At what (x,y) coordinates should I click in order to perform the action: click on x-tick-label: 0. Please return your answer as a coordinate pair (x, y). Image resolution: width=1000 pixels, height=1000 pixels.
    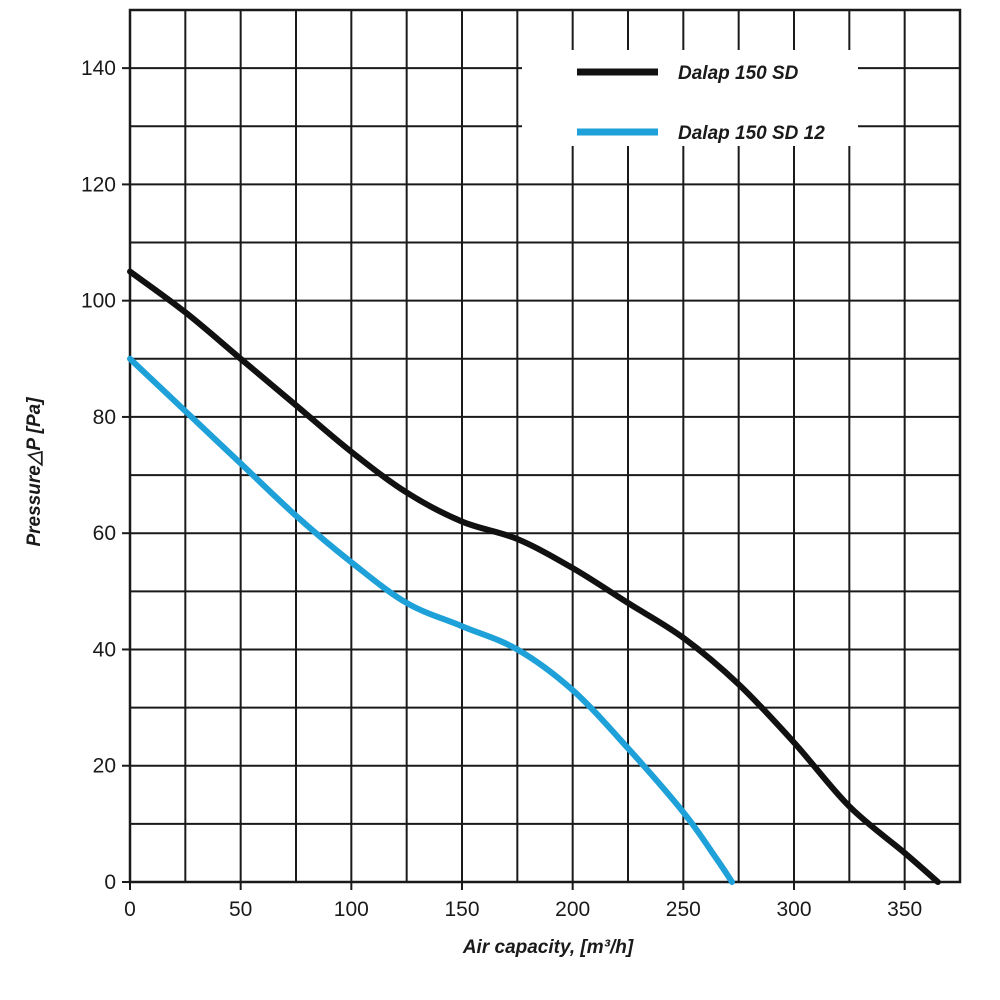
    Looking at the image, I should click on (130, 909).